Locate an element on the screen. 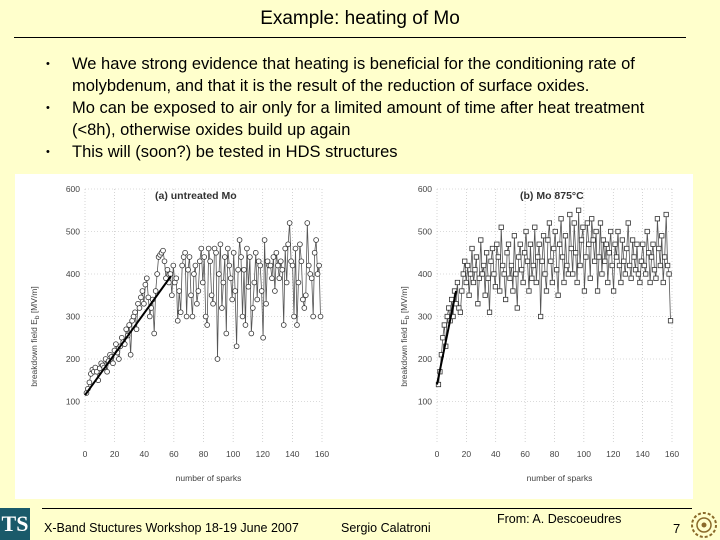  footer-divider is located at coordinates (367, 508).